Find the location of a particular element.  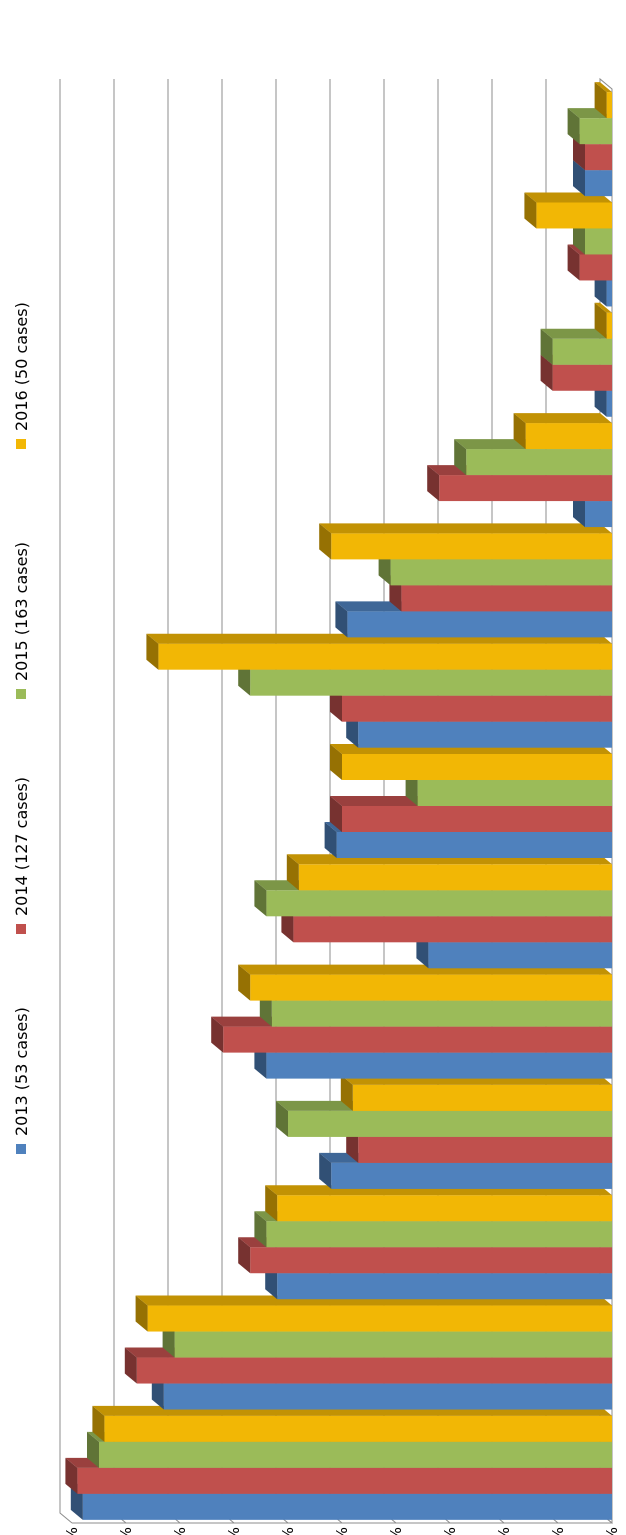

y-tick-label: 40% is located at coordinates (396, 1531).